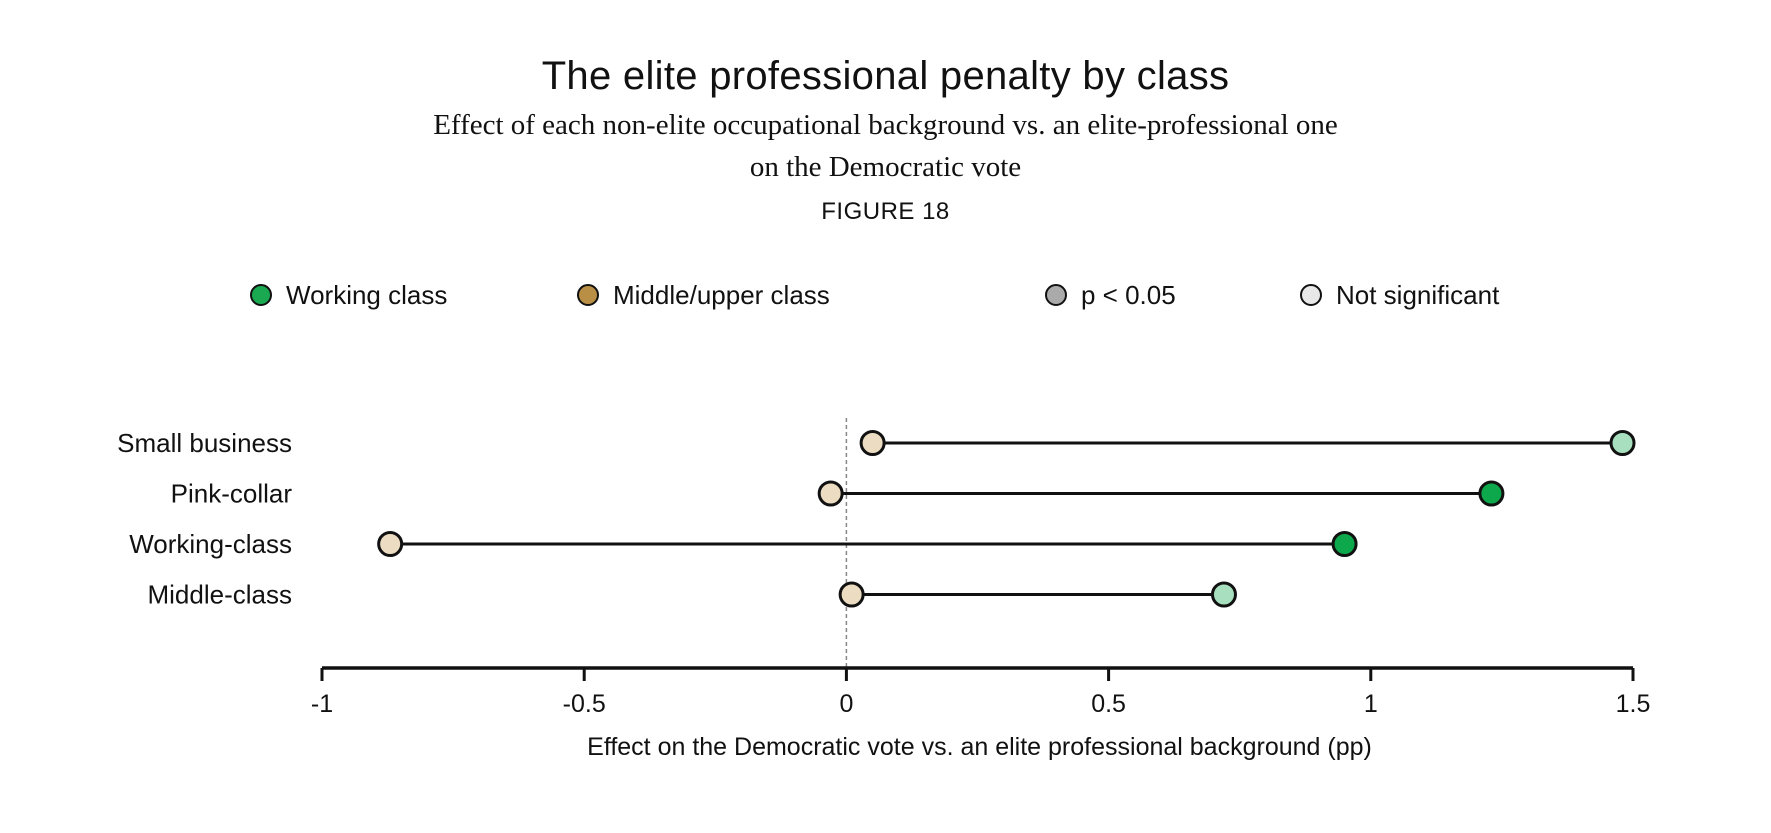 Image resolution: width=1771 pixels, height=833 pixels. I want to click on figure-label: FIGURE 18, so click(885, 211).